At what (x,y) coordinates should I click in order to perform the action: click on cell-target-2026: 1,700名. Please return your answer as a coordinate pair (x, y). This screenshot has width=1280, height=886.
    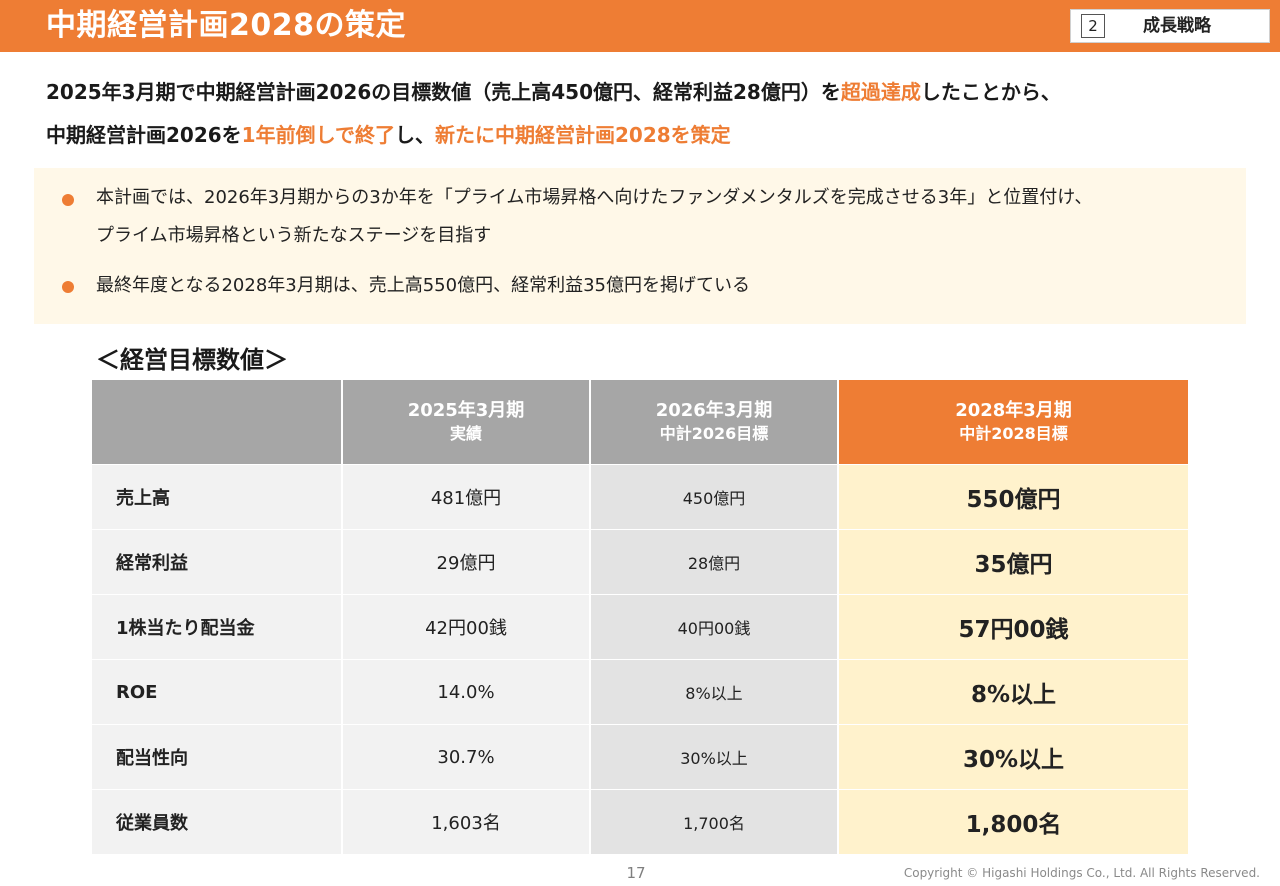
    Looking at the image, I should click on (715, 822).